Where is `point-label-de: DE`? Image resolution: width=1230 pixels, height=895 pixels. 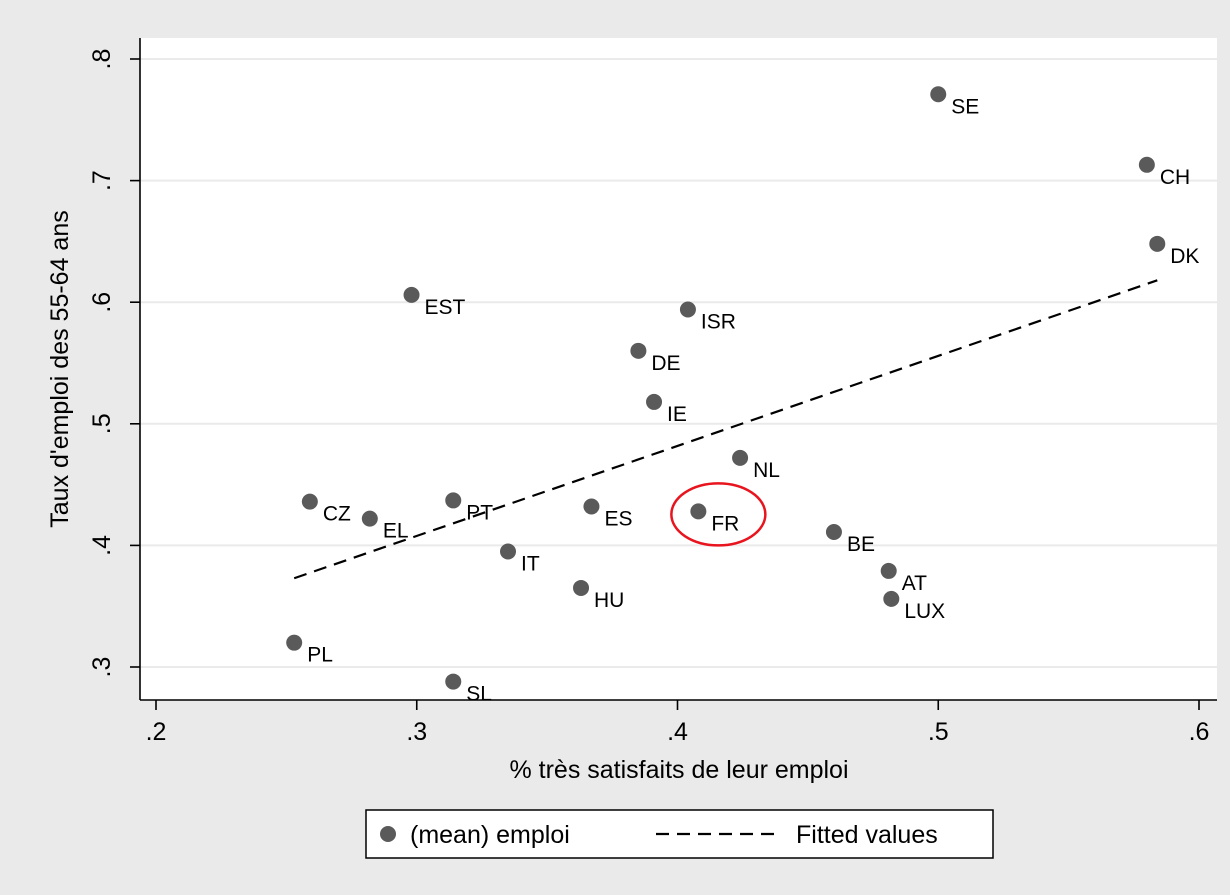 point-label-de: DE is located at coordinates (665, 363).